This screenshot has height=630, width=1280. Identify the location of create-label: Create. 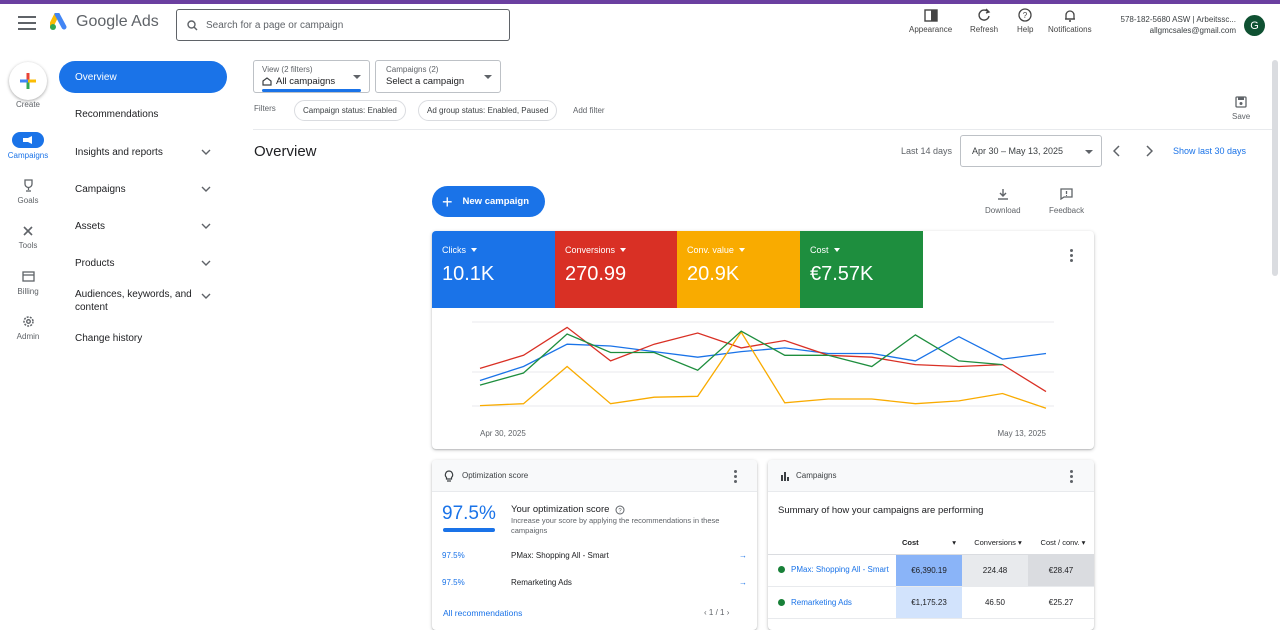
(27, 104).